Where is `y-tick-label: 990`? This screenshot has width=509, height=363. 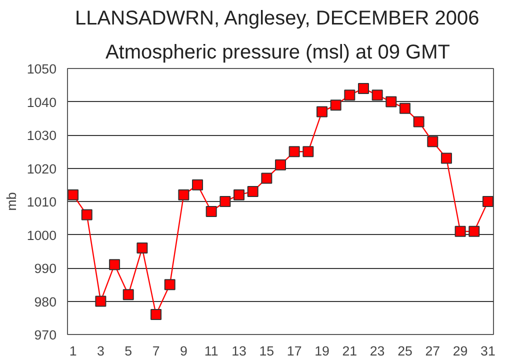 y-tick-label: 990 is located at coordinates (45, 268).